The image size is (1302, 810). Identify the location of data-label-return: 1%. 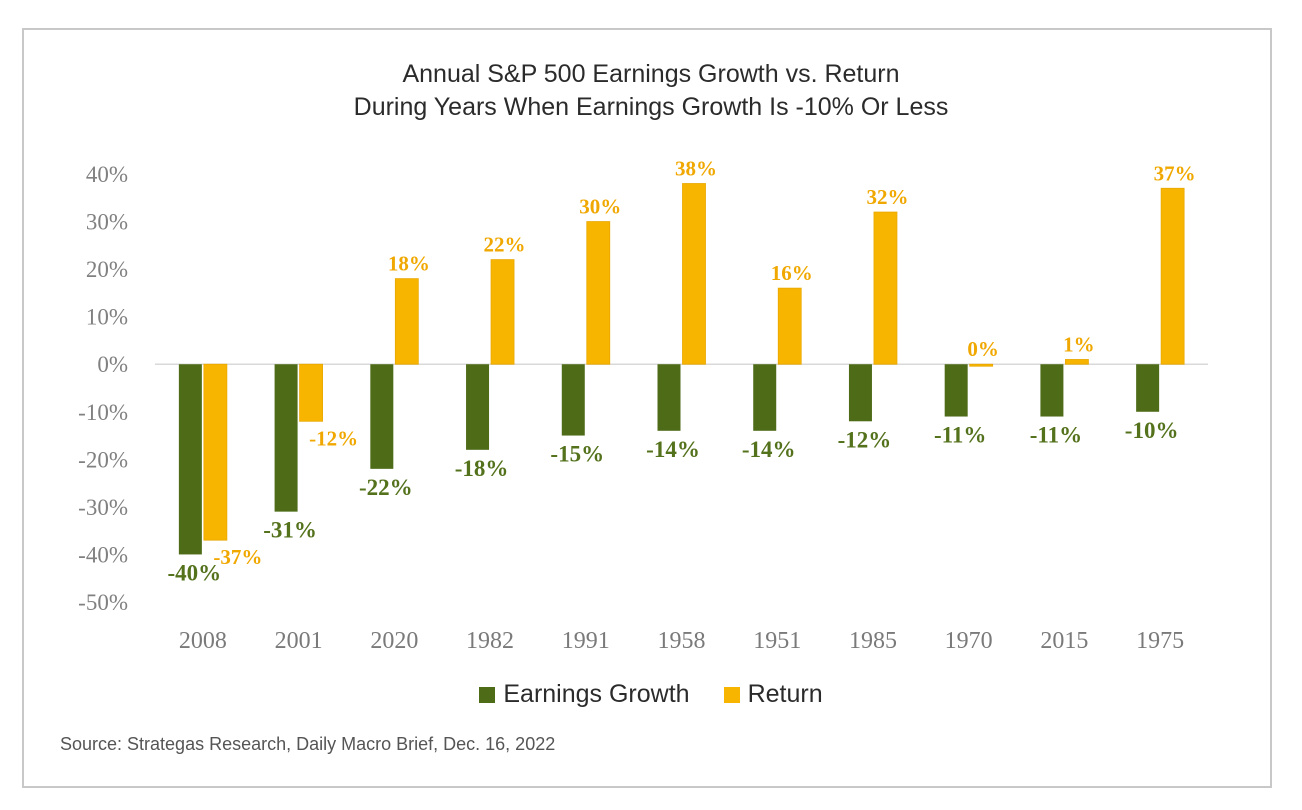
(1079, 344).